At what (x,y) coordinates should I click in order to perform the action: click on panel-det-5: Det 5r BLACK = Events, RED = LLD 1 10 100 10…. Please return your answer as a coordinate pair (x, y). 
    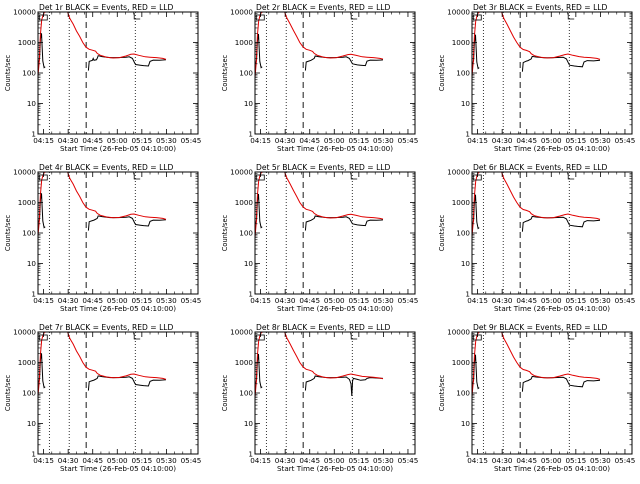
    Looking at the image, I should click on (319, 238).